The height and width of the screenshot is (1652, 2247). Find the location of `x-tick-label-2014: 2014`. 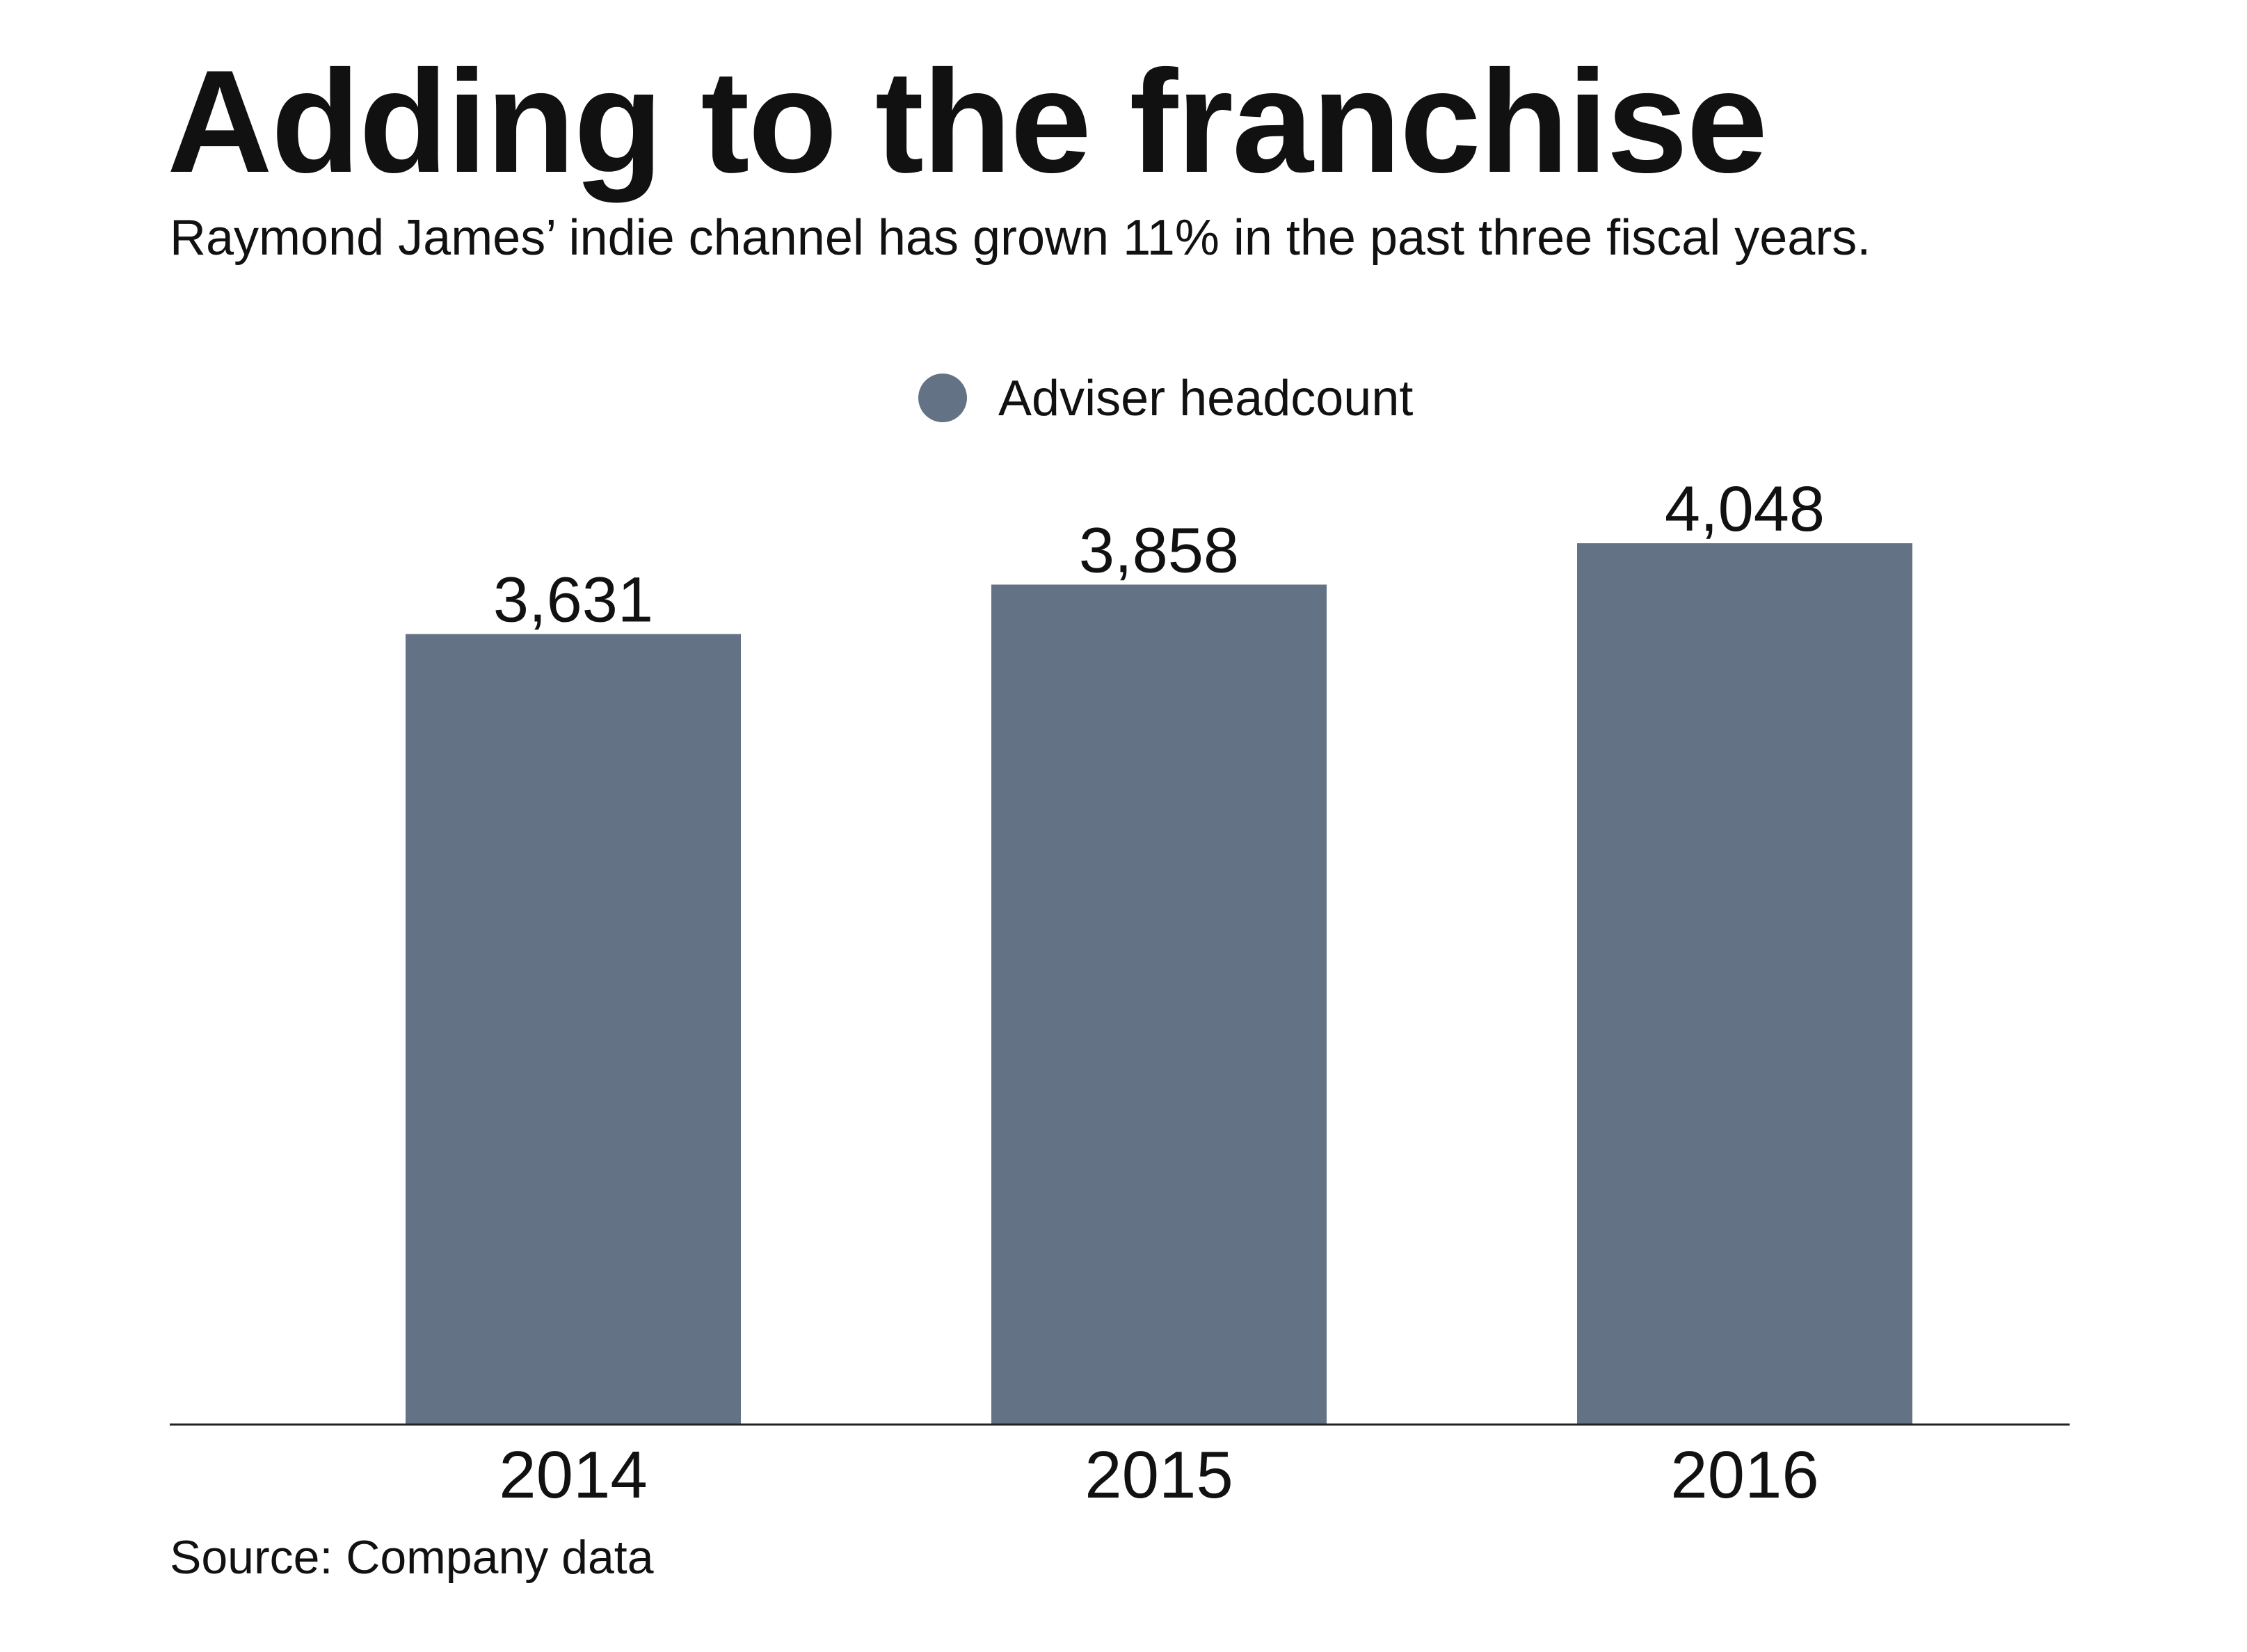

x-tick-label-2014: 2014 is located at coordinates (573, 1475).